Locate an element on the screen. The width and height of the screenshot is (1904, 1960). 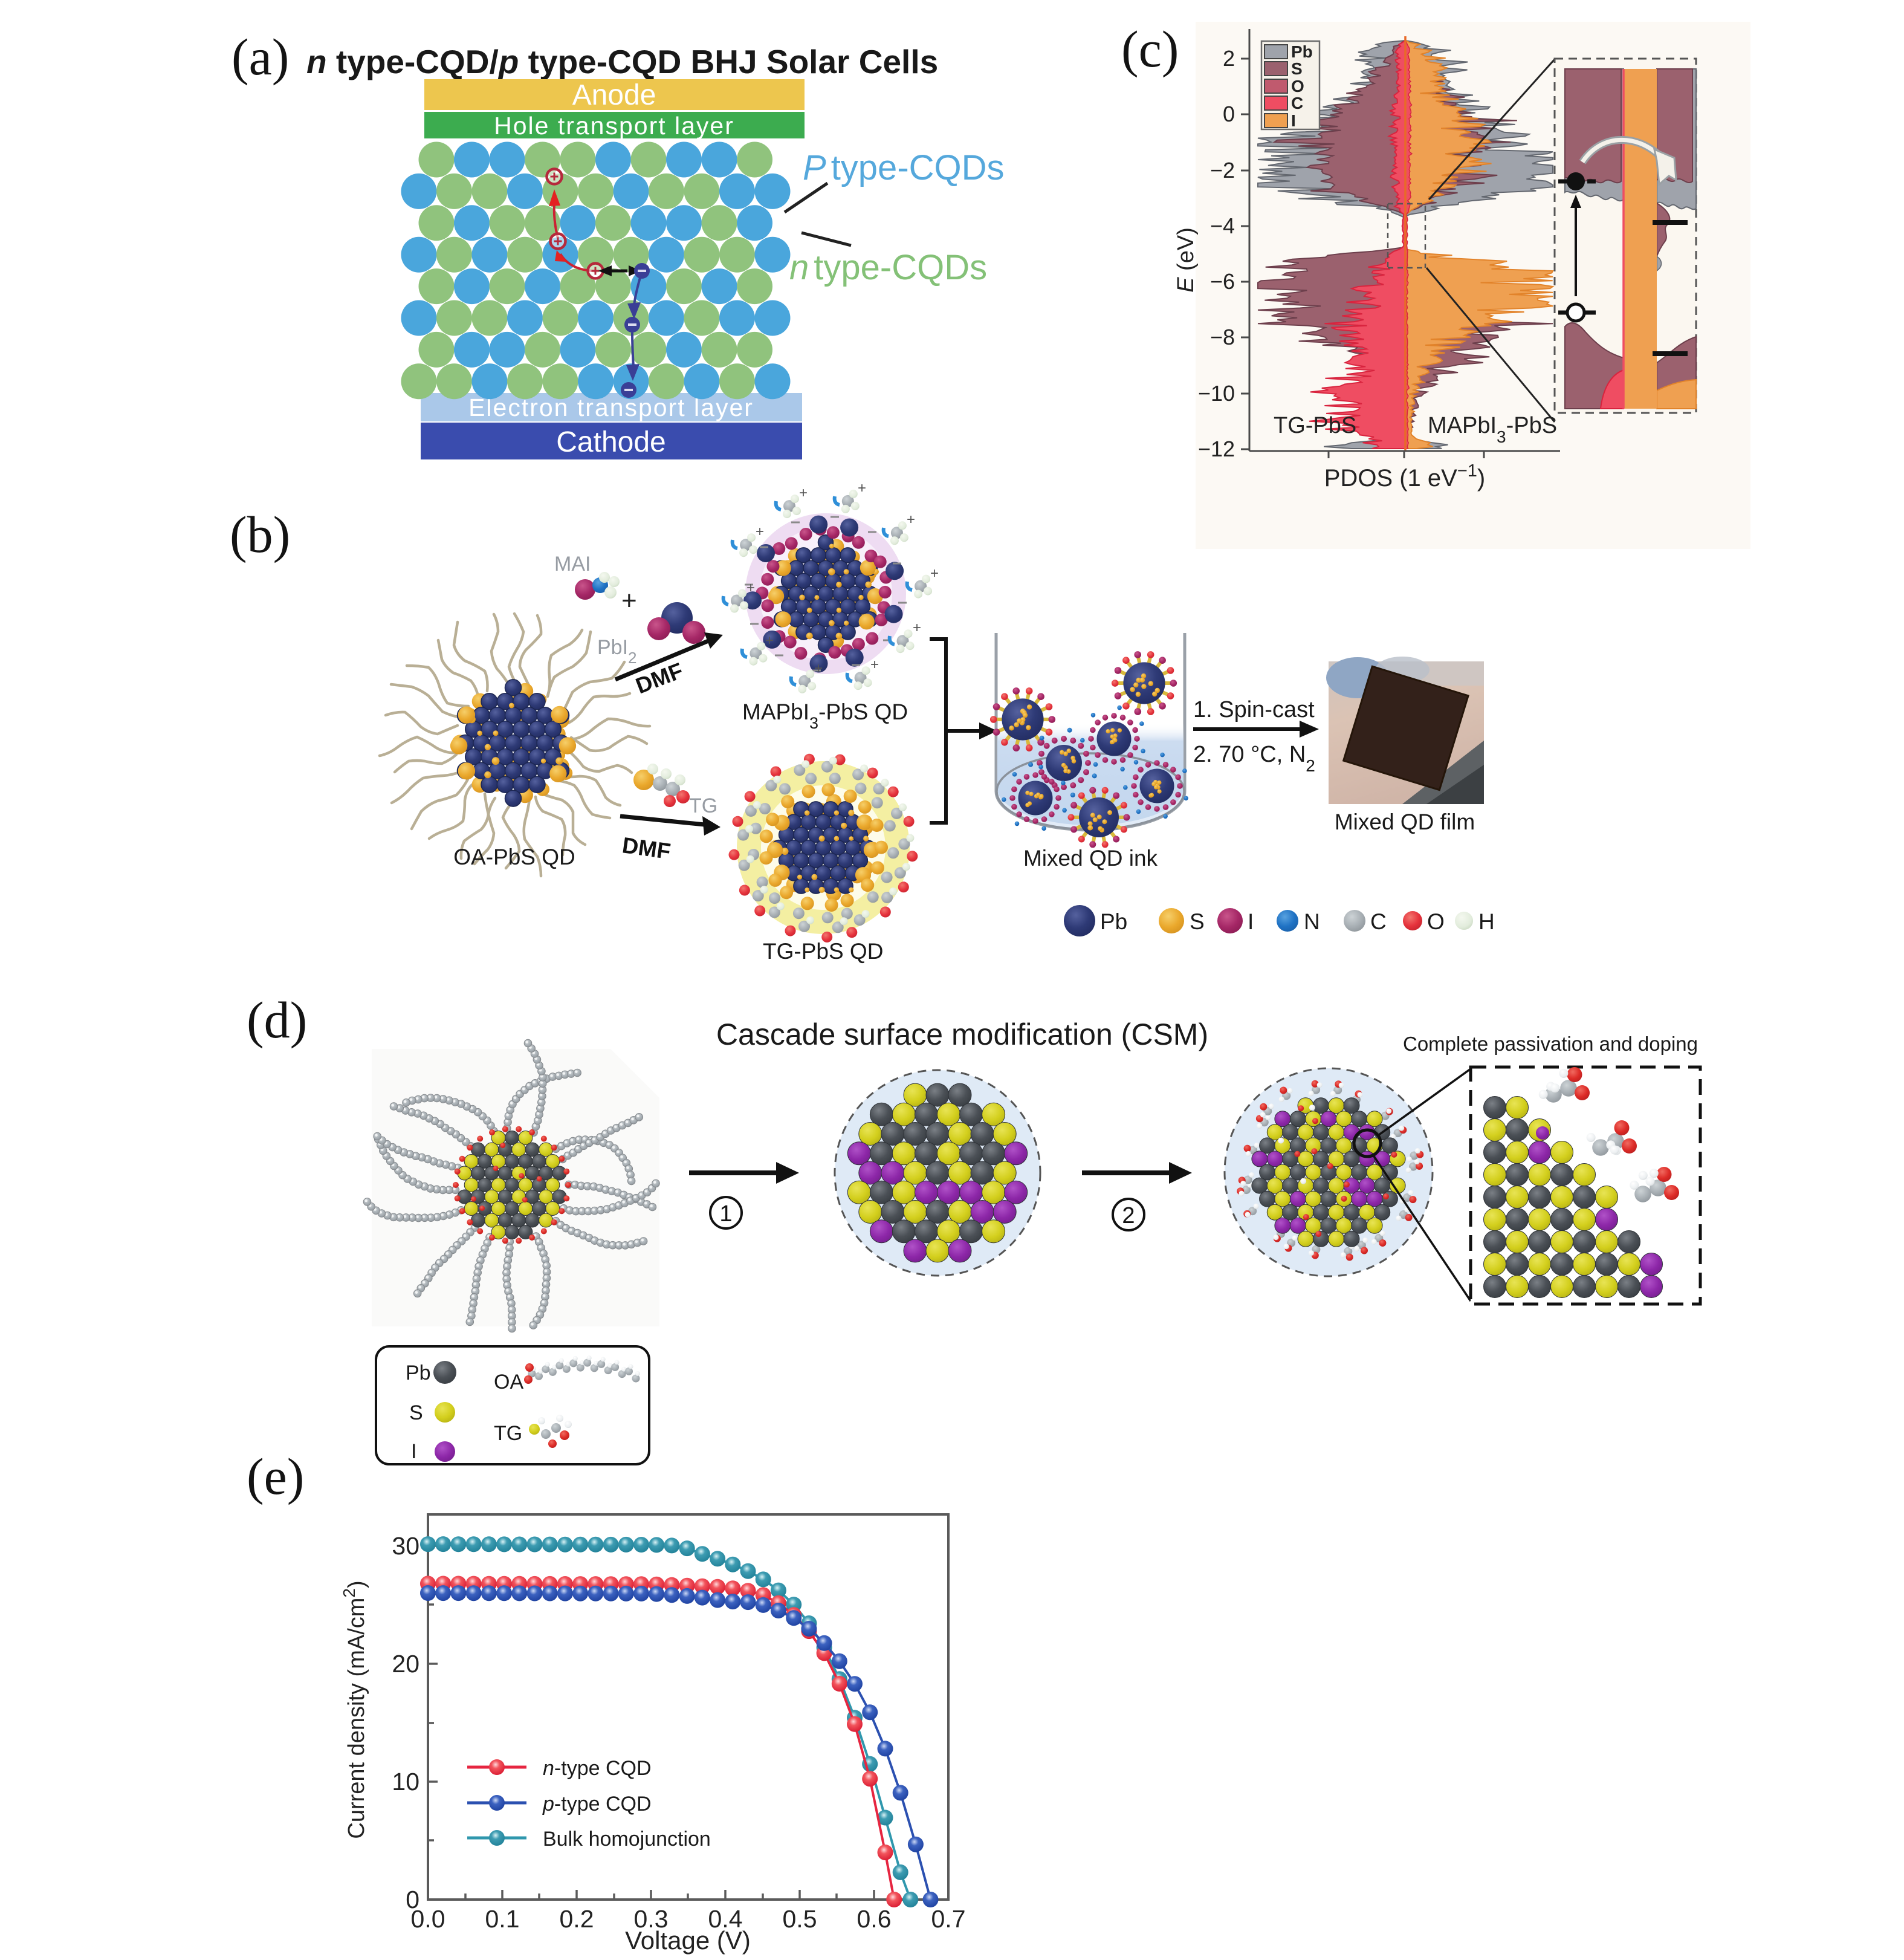
svg-text: Anode is located at coordinates (614, 95).